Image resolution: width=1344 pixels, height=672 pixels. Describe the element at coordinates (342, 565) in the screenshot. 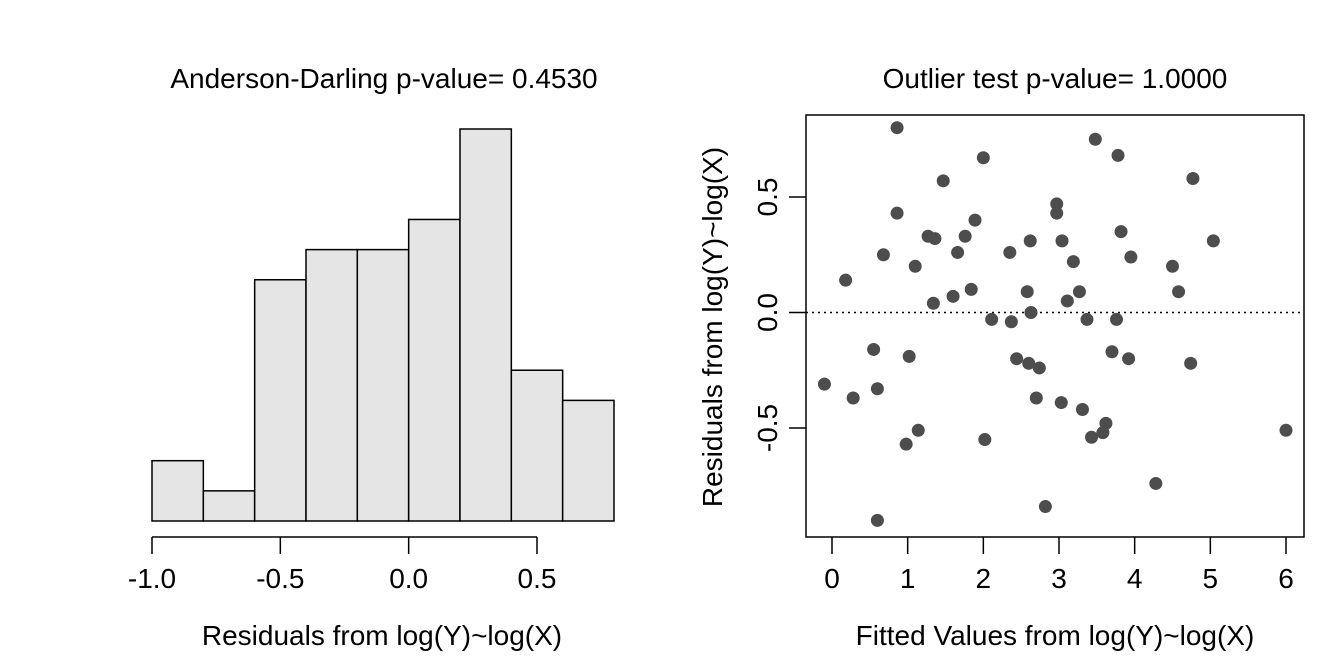

I see `histogram-x-axis: -1.0 -0.5 0.0 0.5` at that location.